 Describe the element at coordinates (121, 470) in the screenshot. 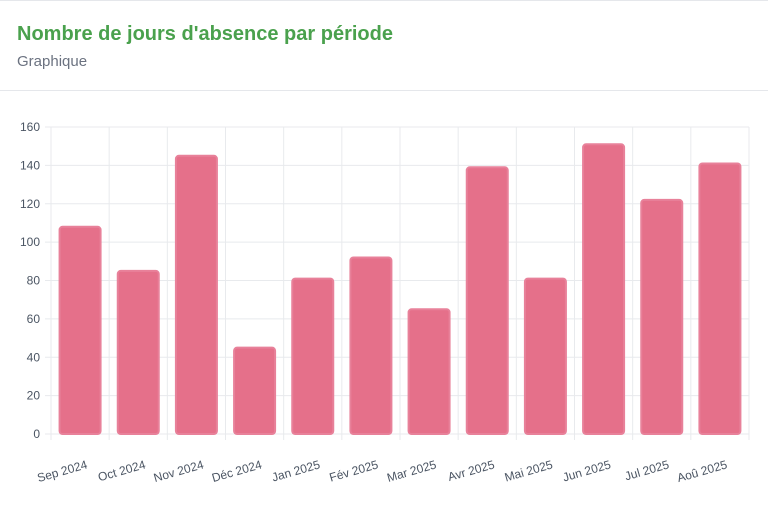

I see `x-tick-label: Oct 2024` at that location.